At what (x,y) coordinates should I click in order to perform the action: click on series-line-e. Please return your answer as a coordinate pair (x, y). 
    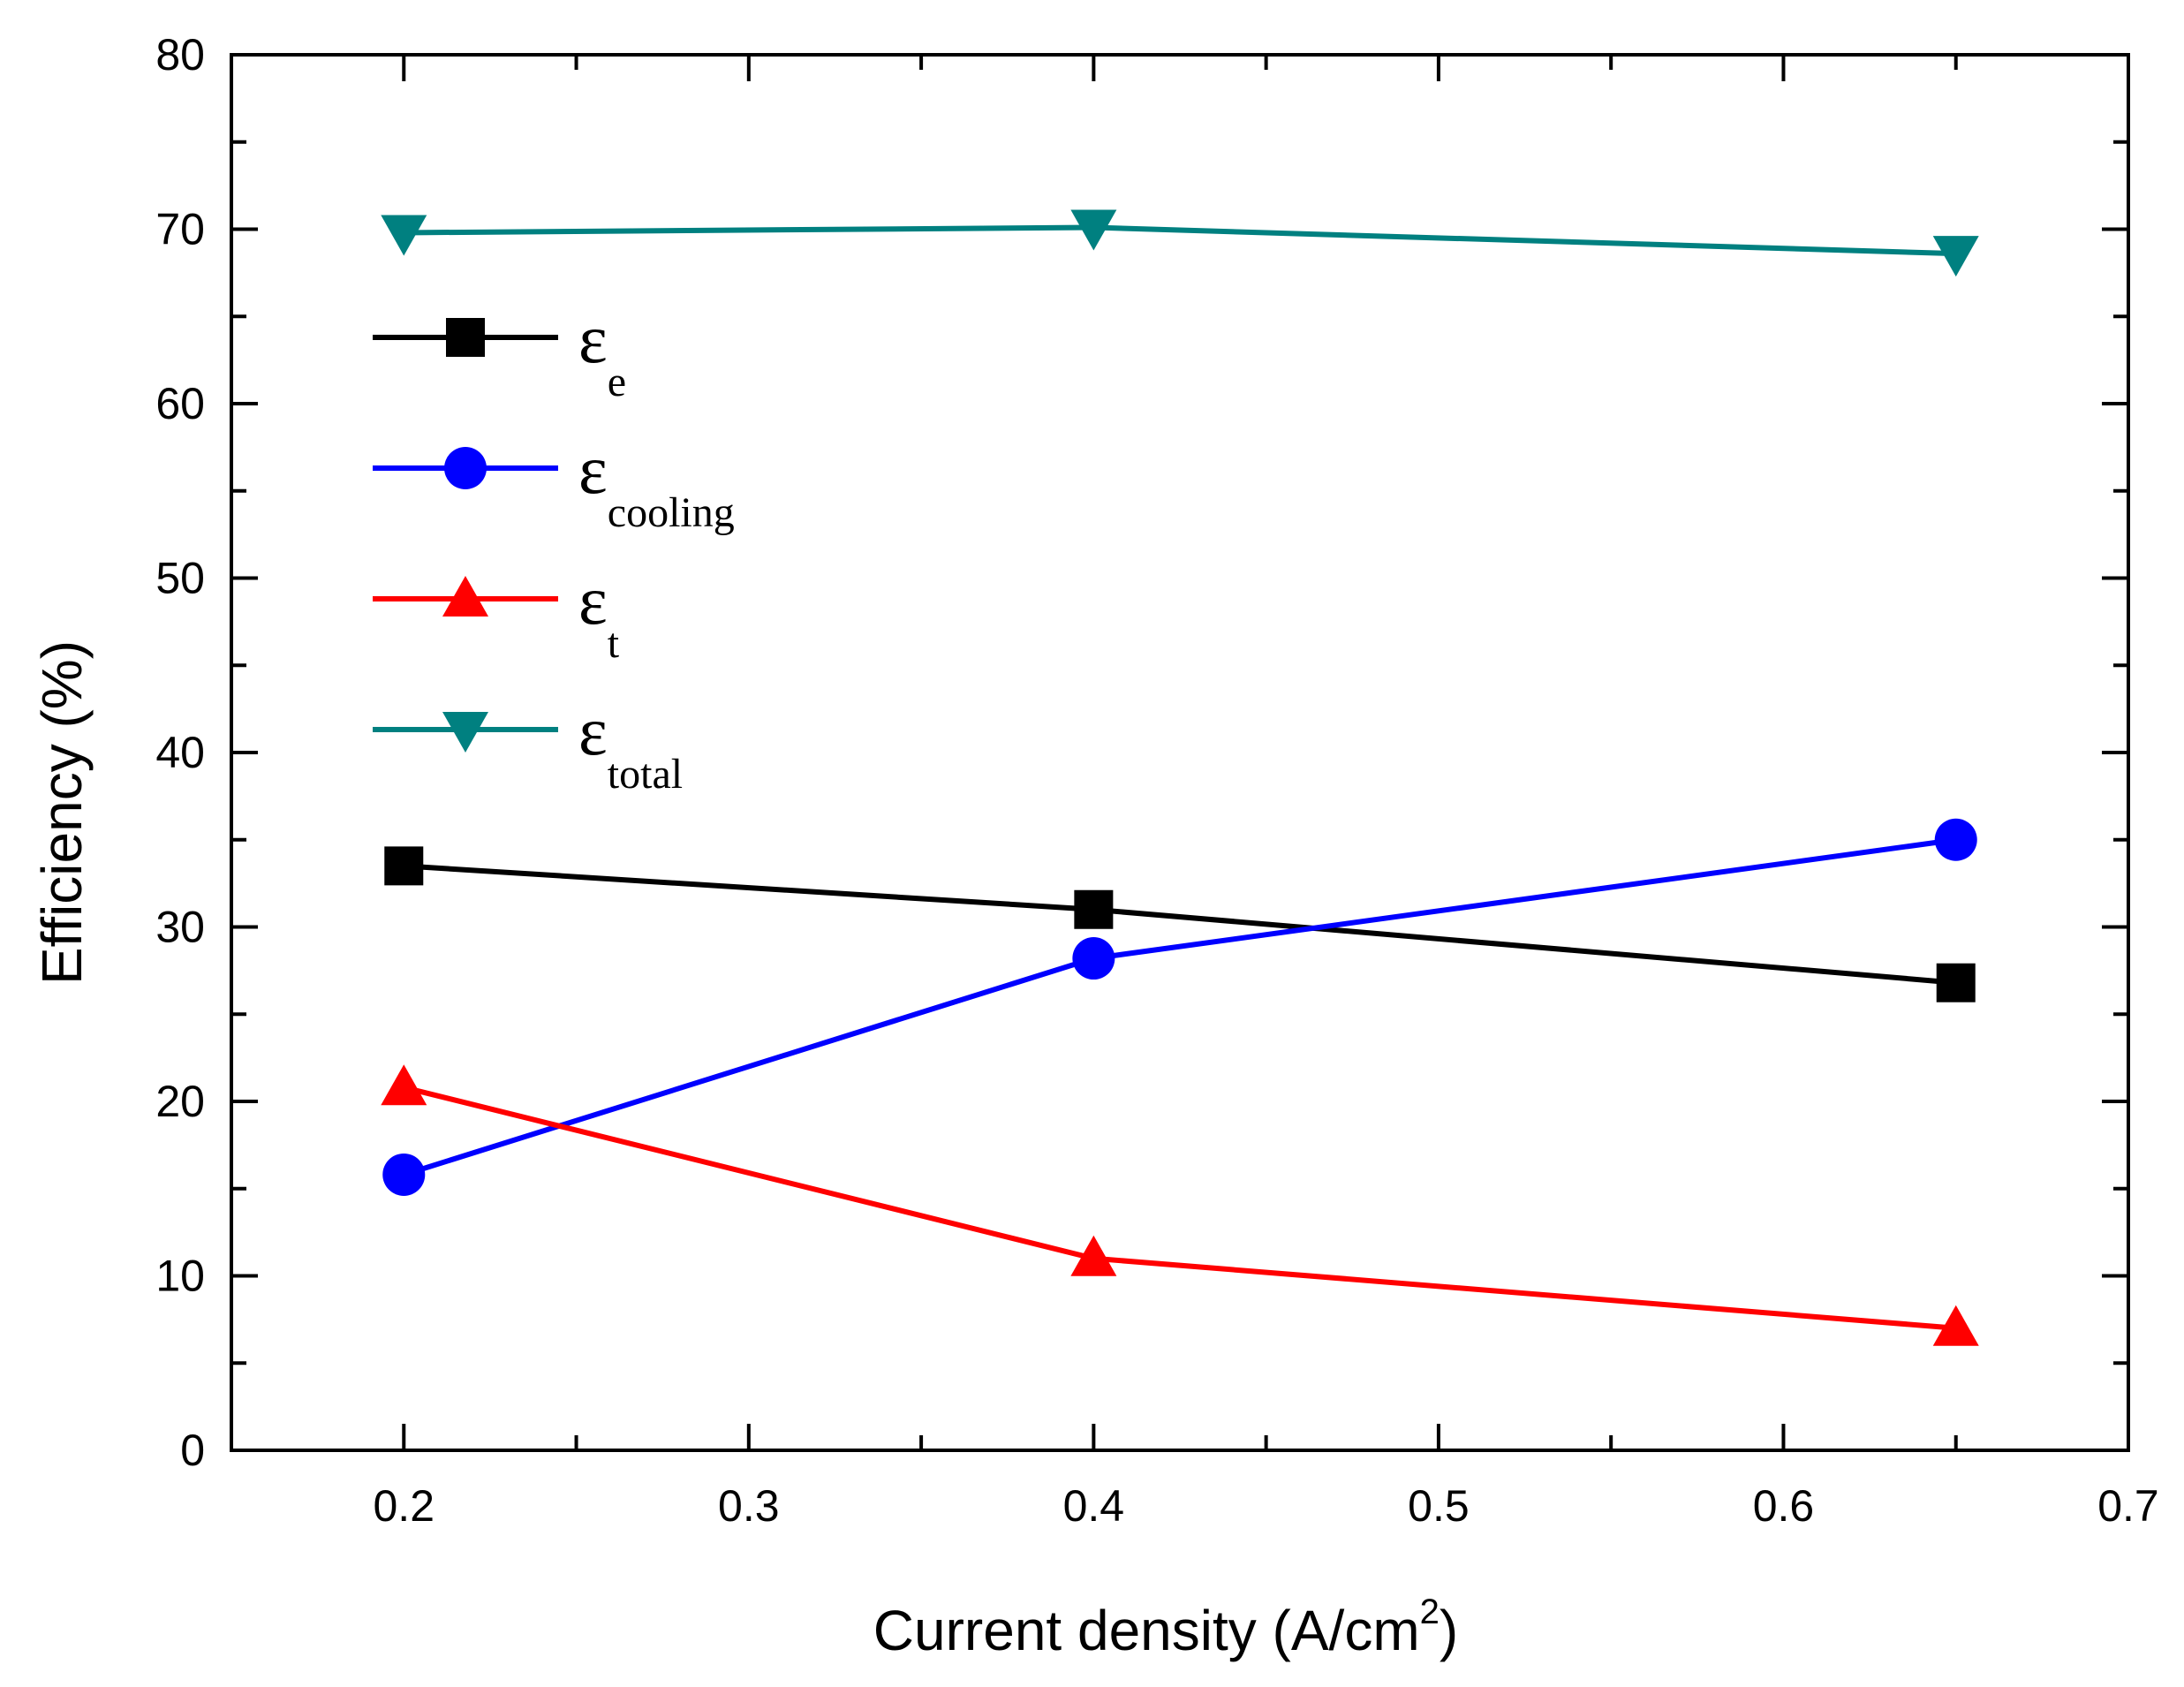
    Looking at the image, I should click on (1180, 924).